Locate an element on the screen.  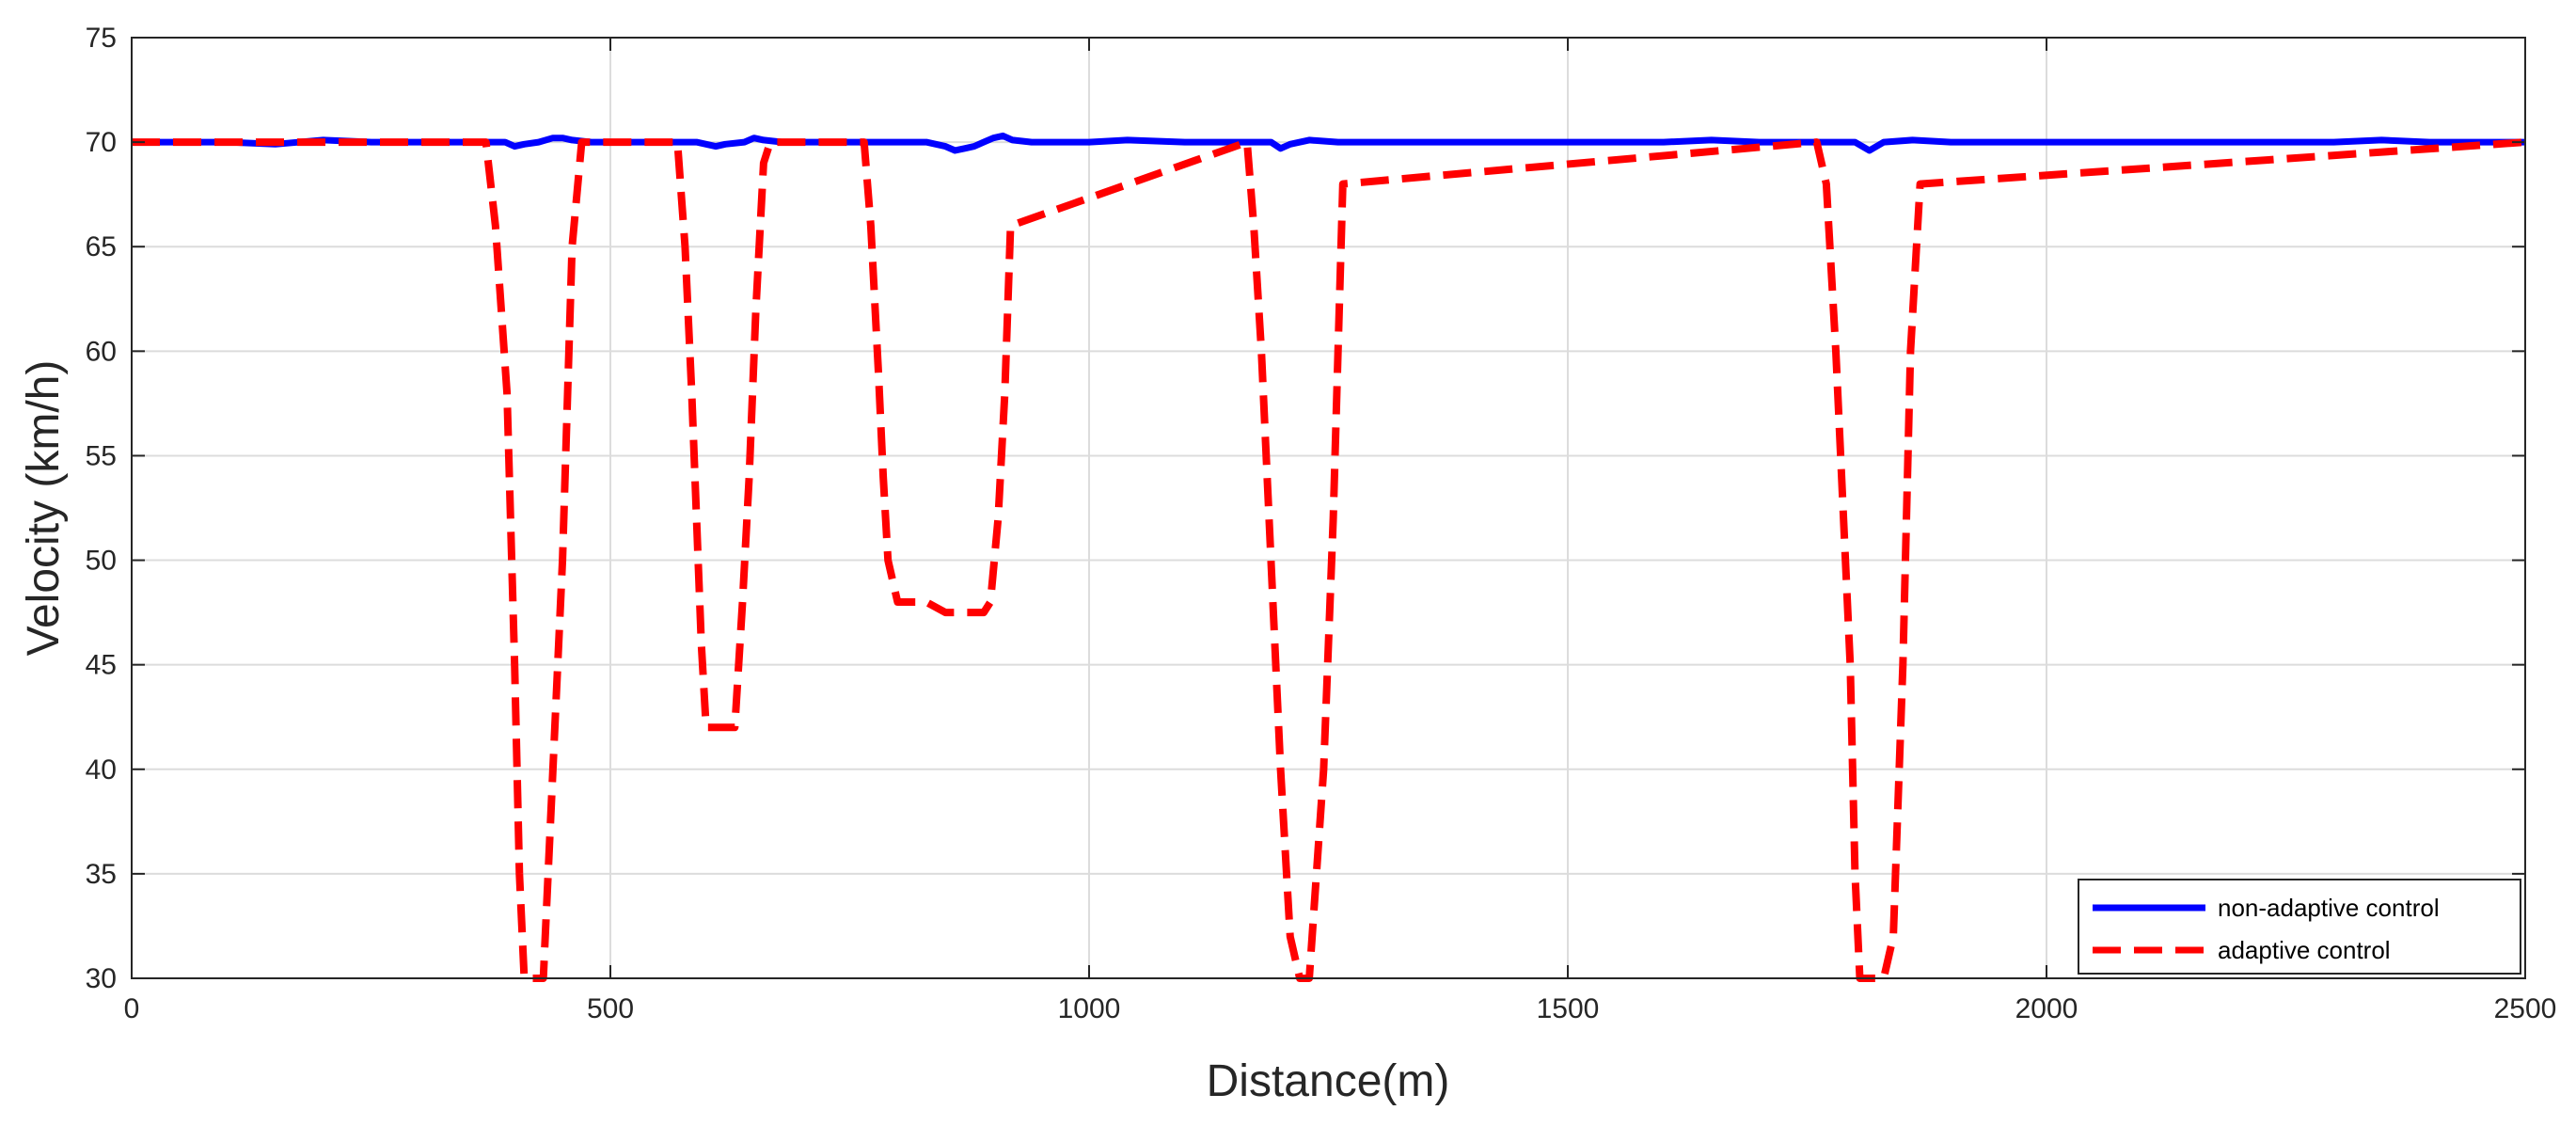
x-tick-label: 2500 is located at coordinates (2525, 1009).